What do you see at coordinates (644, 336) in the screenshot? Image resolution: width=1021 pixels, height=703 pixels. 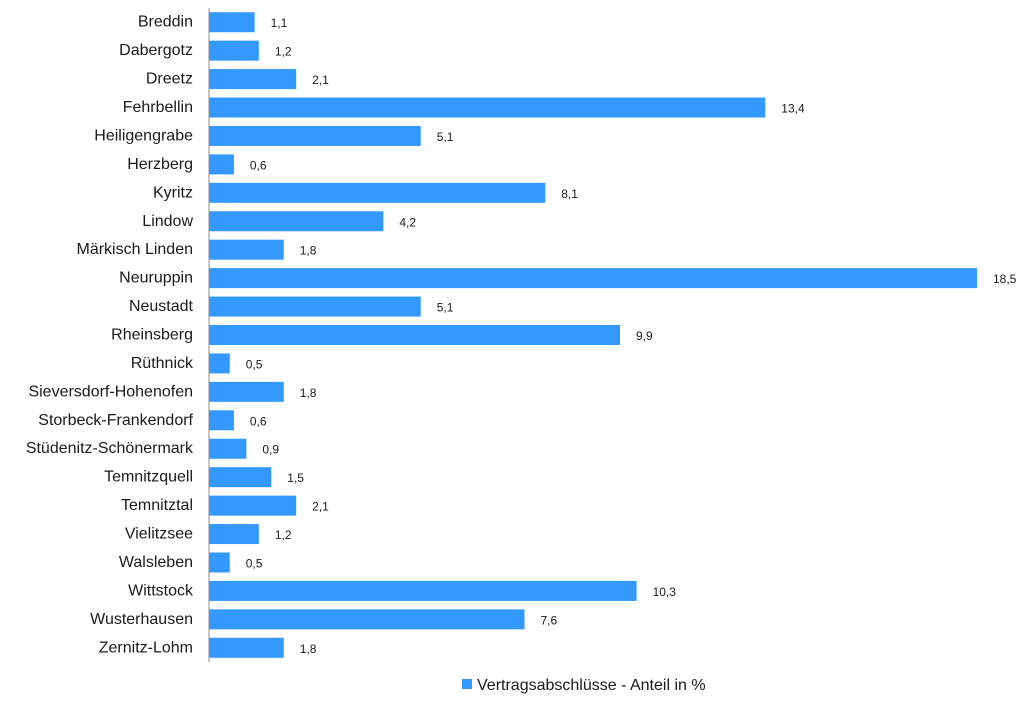 I see `value-label: 9,9` at bounding box center [644, 336].